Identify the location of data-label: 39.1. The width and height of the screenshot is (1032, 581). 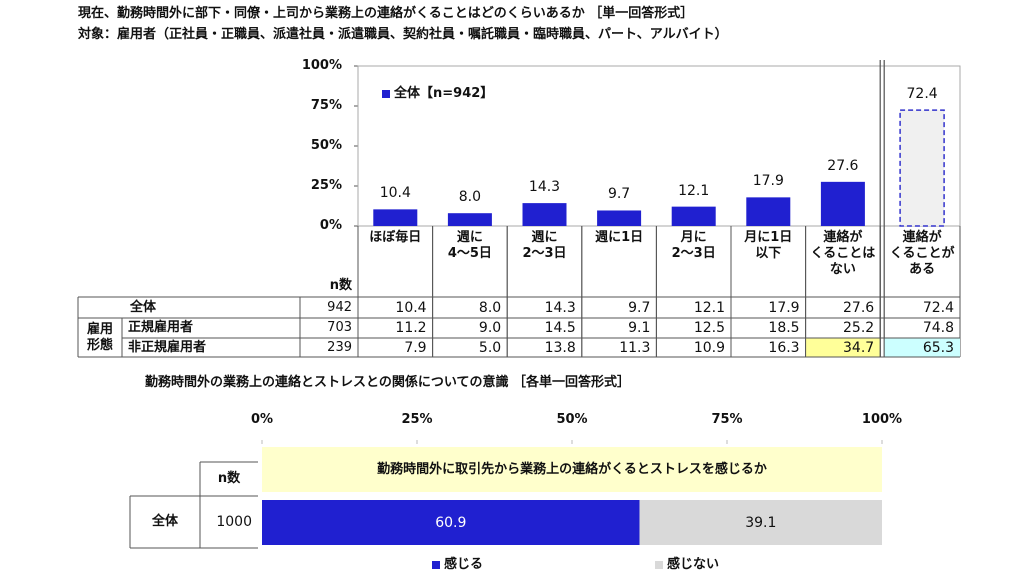
(761, 522).